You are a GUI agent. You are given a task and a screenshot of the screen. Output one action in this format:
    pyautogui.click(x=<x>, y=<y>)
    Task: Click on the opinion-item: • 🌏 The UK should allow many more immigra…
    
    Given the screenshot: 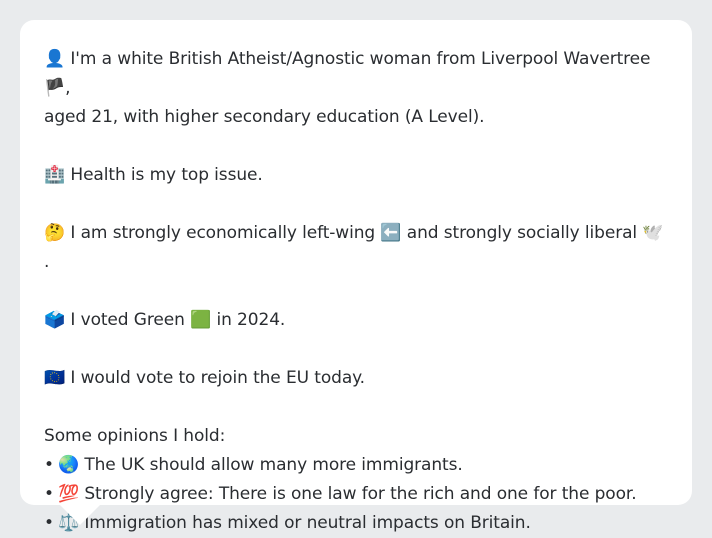 What is the action you would take?
    pyautogui.click(x=356, y=465)
    